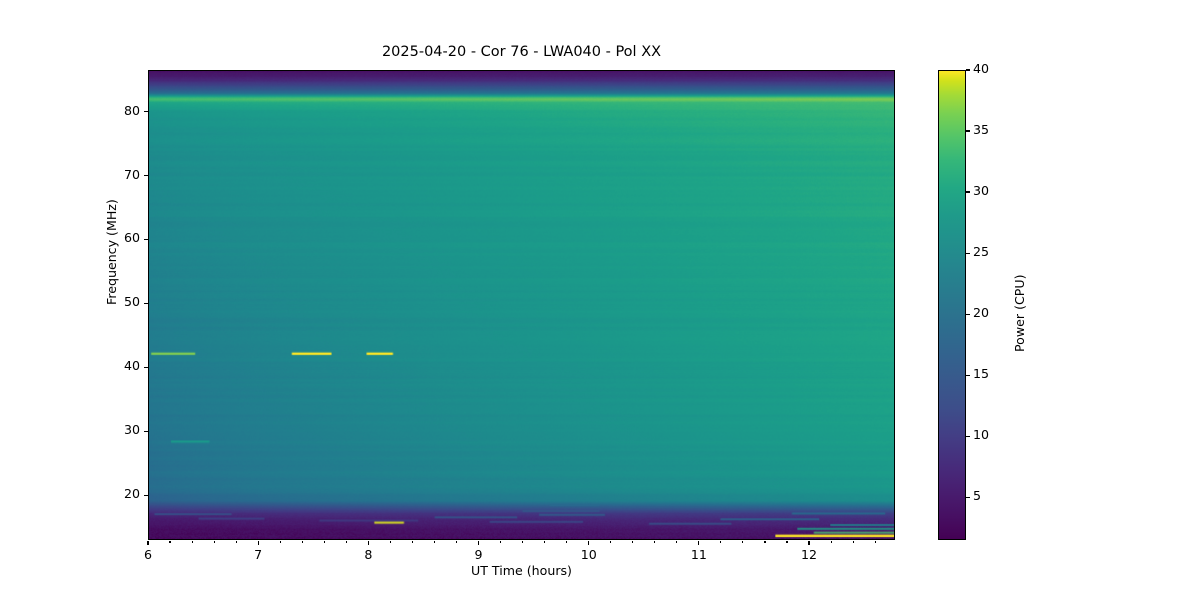 The width and height of the screenshot is (1200, 600). Describe the element at coordinates (131, 238) in the screenshot. I see `y-tick-label: 60` at that location.